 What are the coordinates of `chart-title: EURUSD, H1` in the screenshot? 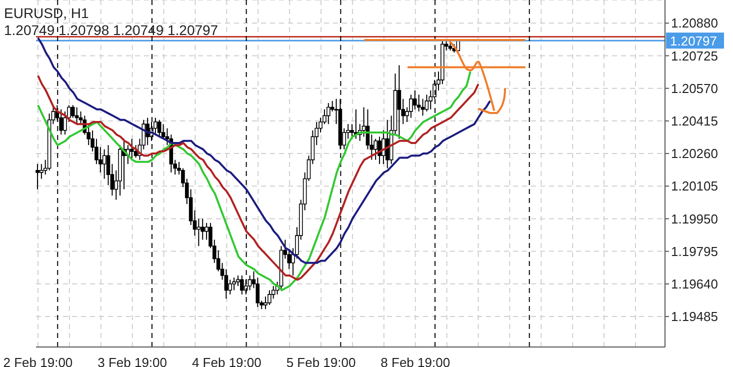 It's located at (46, 13).